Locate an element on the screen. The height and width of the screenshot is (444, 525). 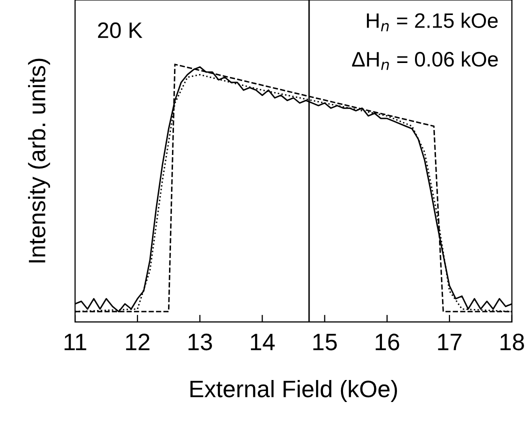
x-tick-label: 17 is located at coordinates (450, 342).